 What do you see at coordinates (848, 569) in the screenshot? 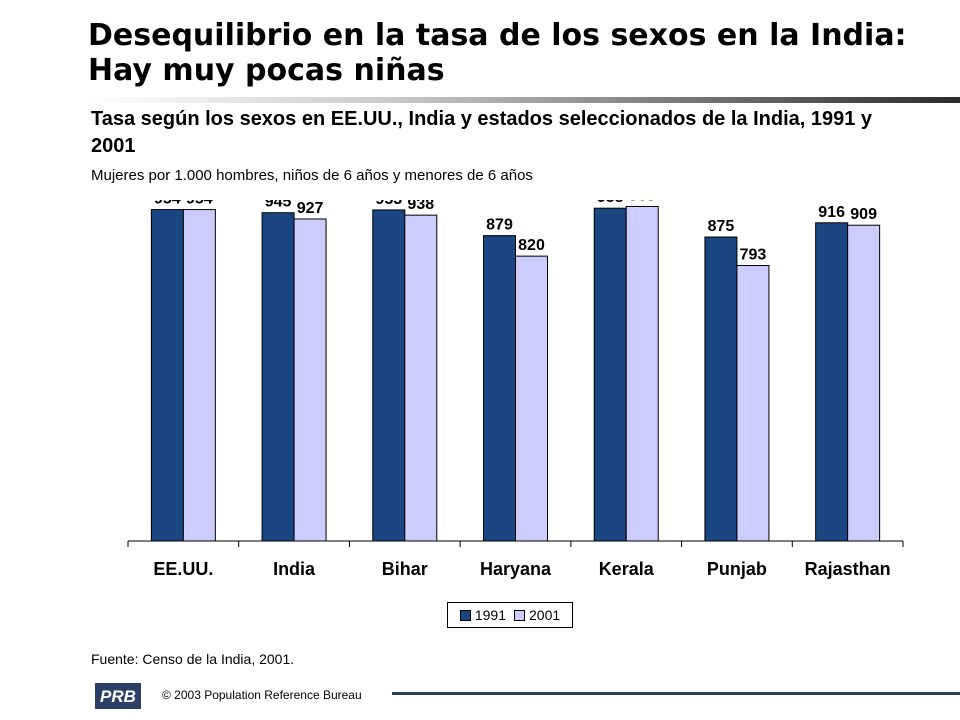
I see `category-label-6: Rajasthan` at bounding box center [848, 569].